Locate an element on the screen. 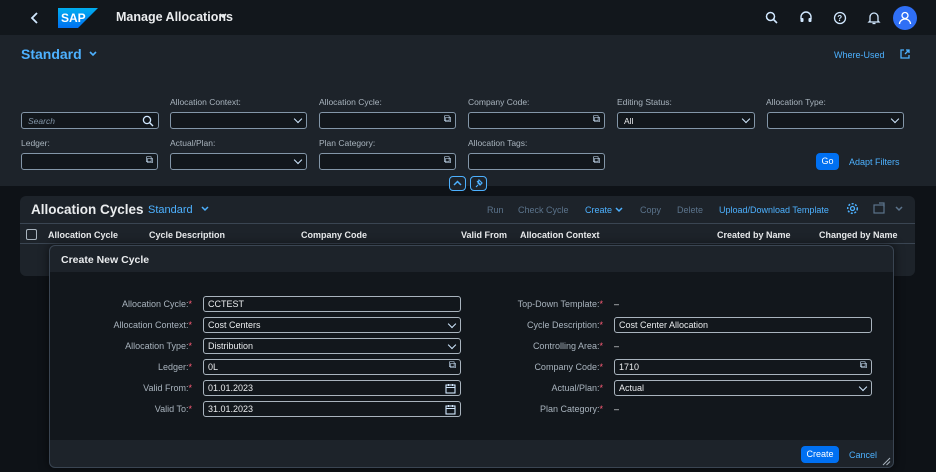 This screenshot has height=472, width=936. company-code-input: ⧉ is located at coordinates (536, 120).